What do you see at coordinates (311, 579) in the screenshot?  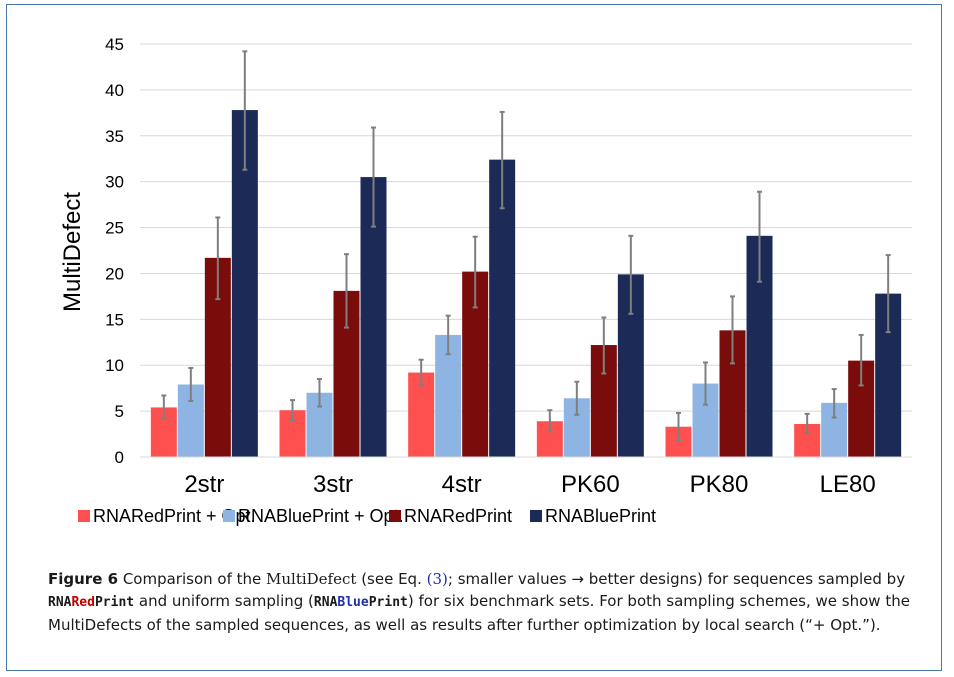 I see `caption-multidefect: MultiDefect` at bounding box center [311, 579].